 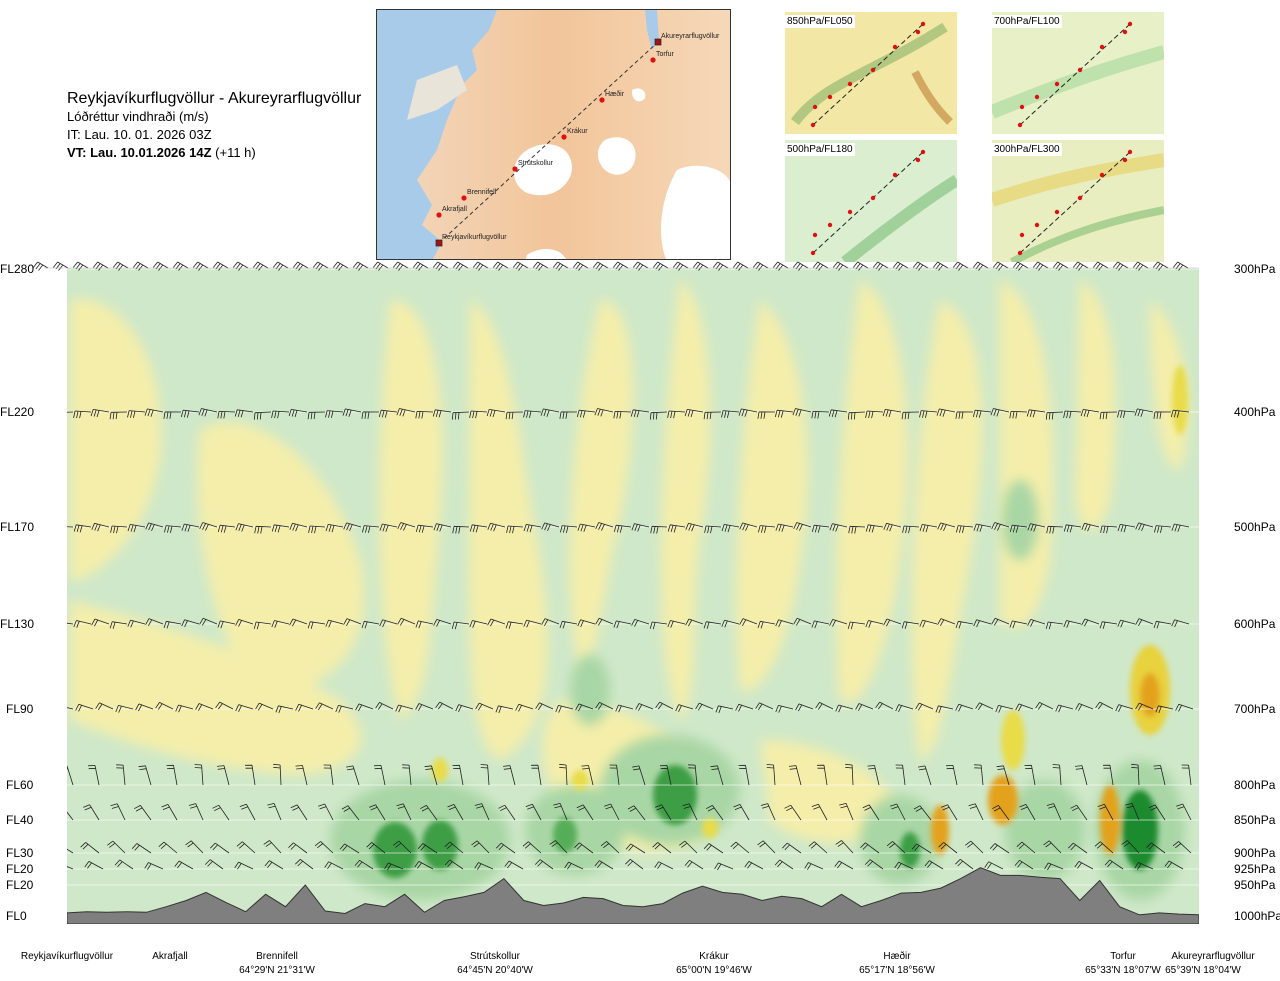 What do you see at coordinates (1255, 624) in the screenshot?
I see `pressure-level-label: 600hPa` at bounding box center [1255, 624].